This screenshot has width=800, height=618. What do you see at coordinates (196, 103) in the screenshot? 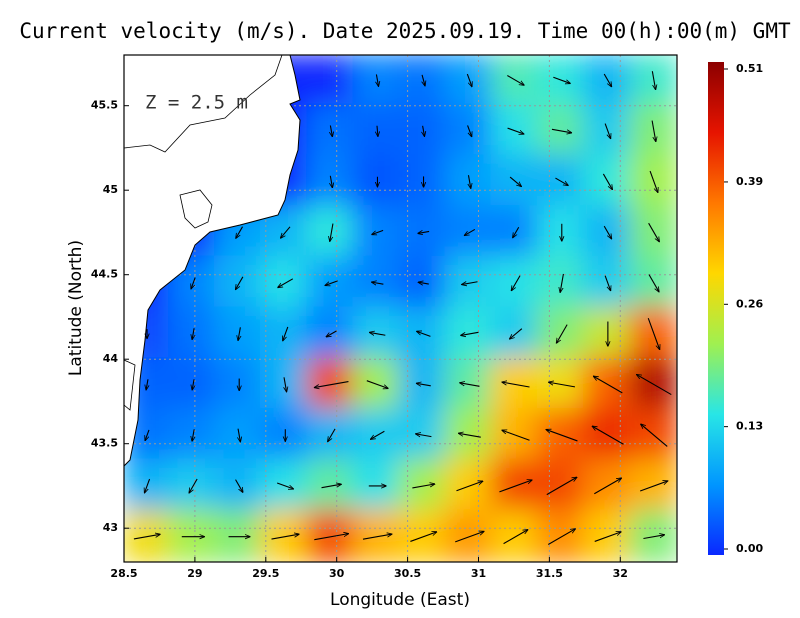
I see `depth-annotation: Z = 2.5 m` at bounding box center [196, 103].